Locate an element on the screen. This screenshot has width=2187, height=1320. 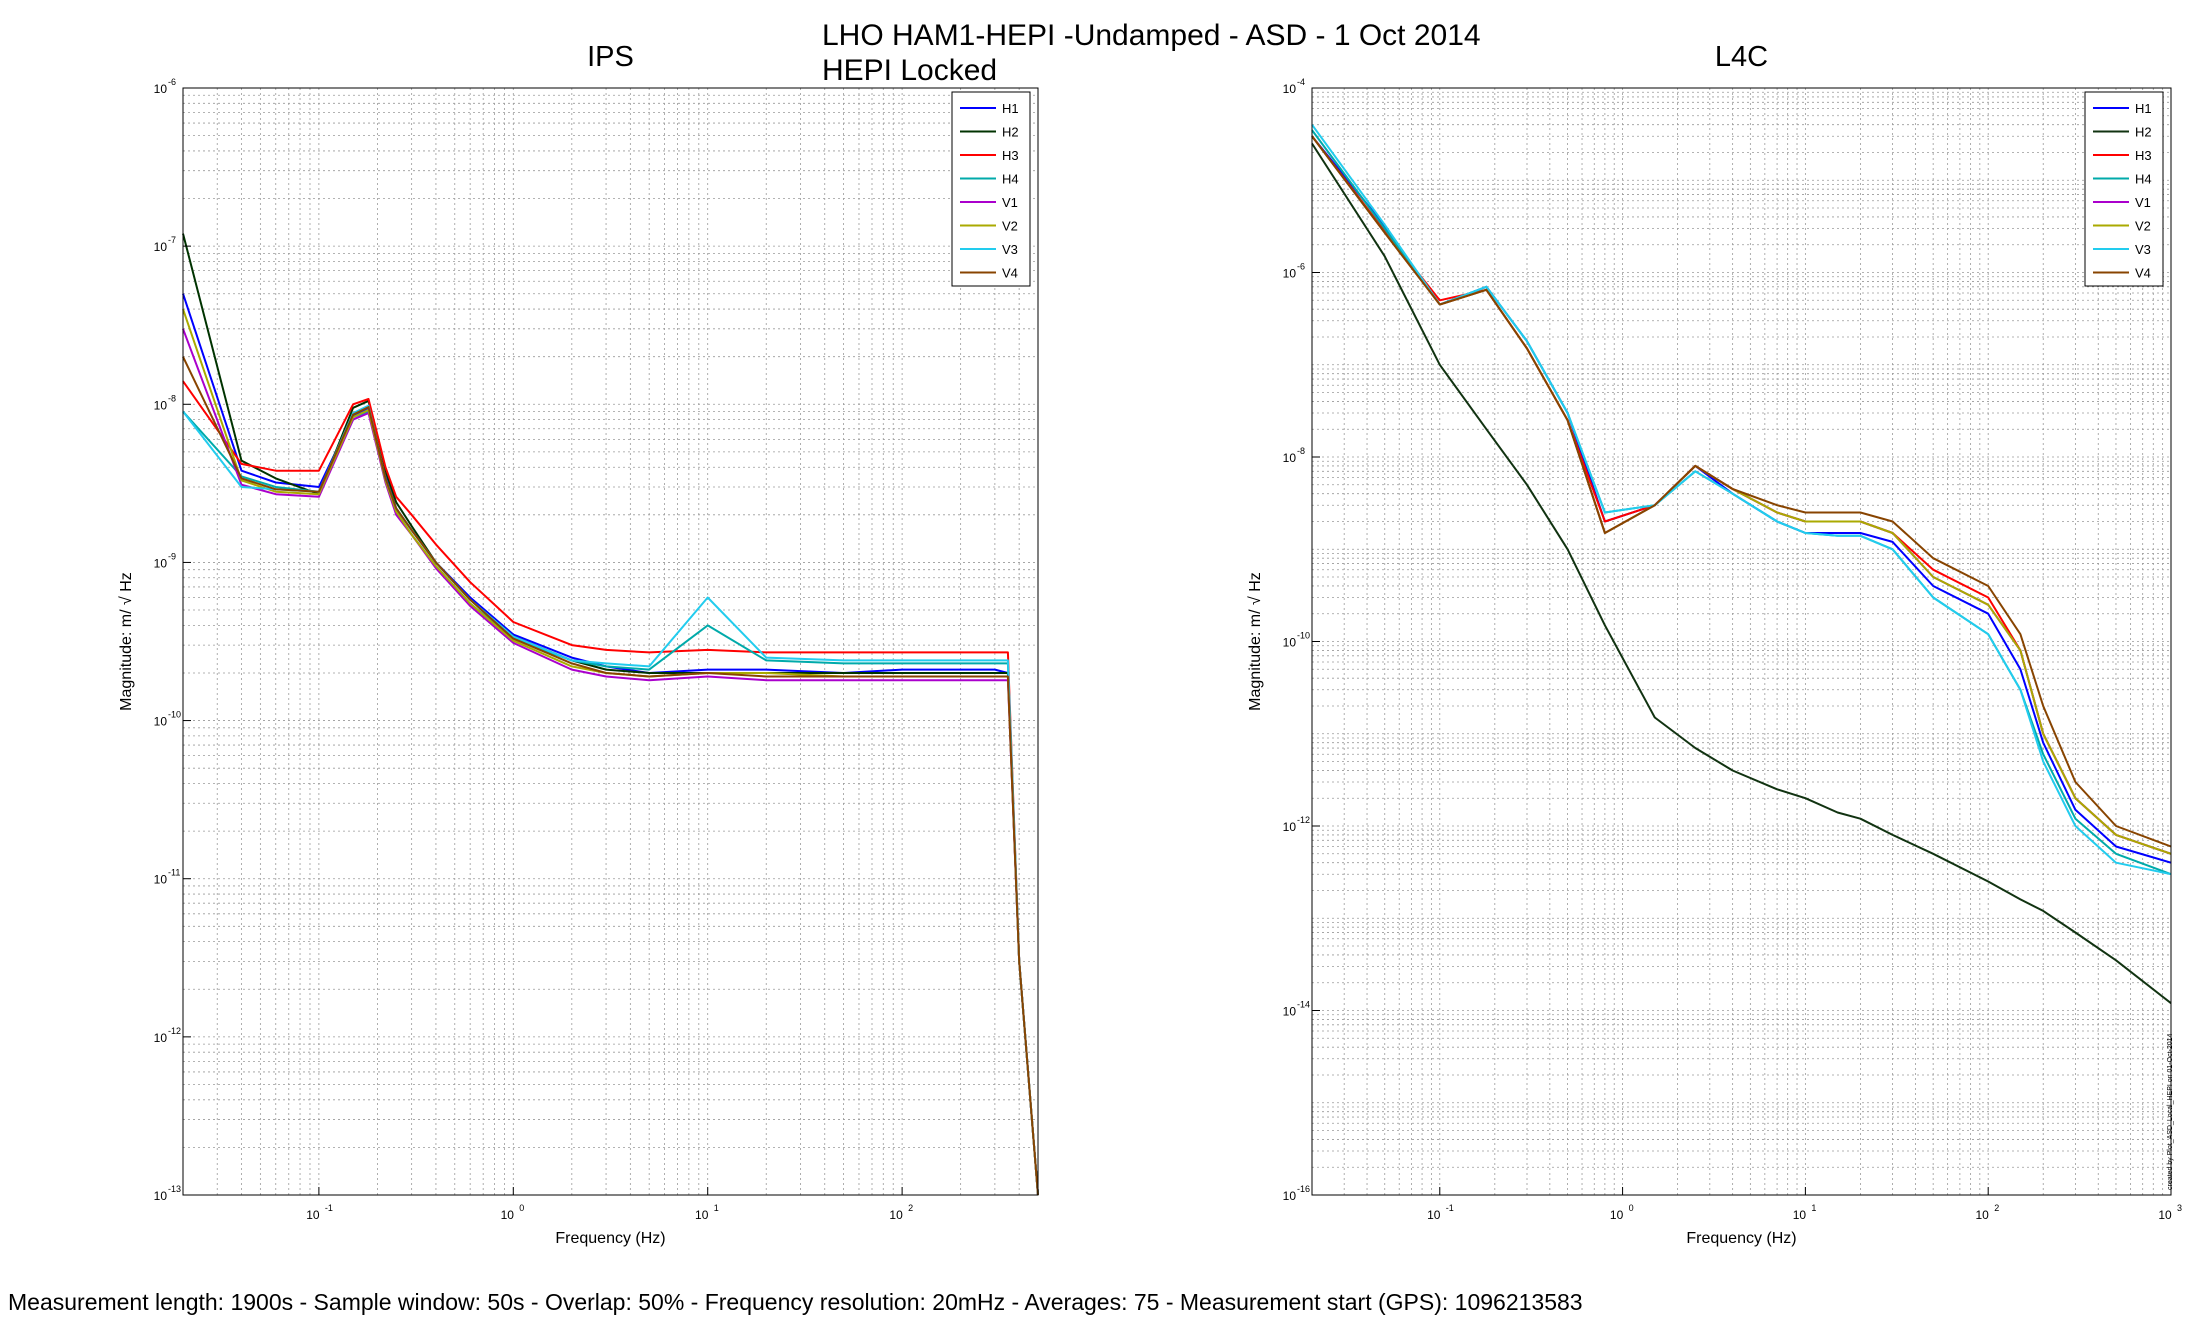
y-tick-exponent: -16 is located at coordinates (1303, 1189).